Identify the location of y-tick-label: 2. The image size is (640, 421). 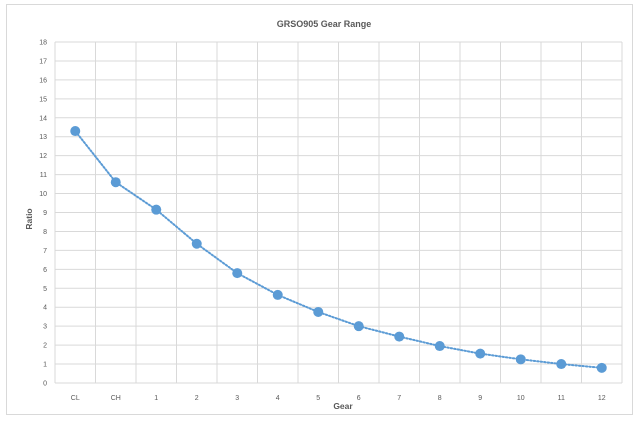
(45, 346).